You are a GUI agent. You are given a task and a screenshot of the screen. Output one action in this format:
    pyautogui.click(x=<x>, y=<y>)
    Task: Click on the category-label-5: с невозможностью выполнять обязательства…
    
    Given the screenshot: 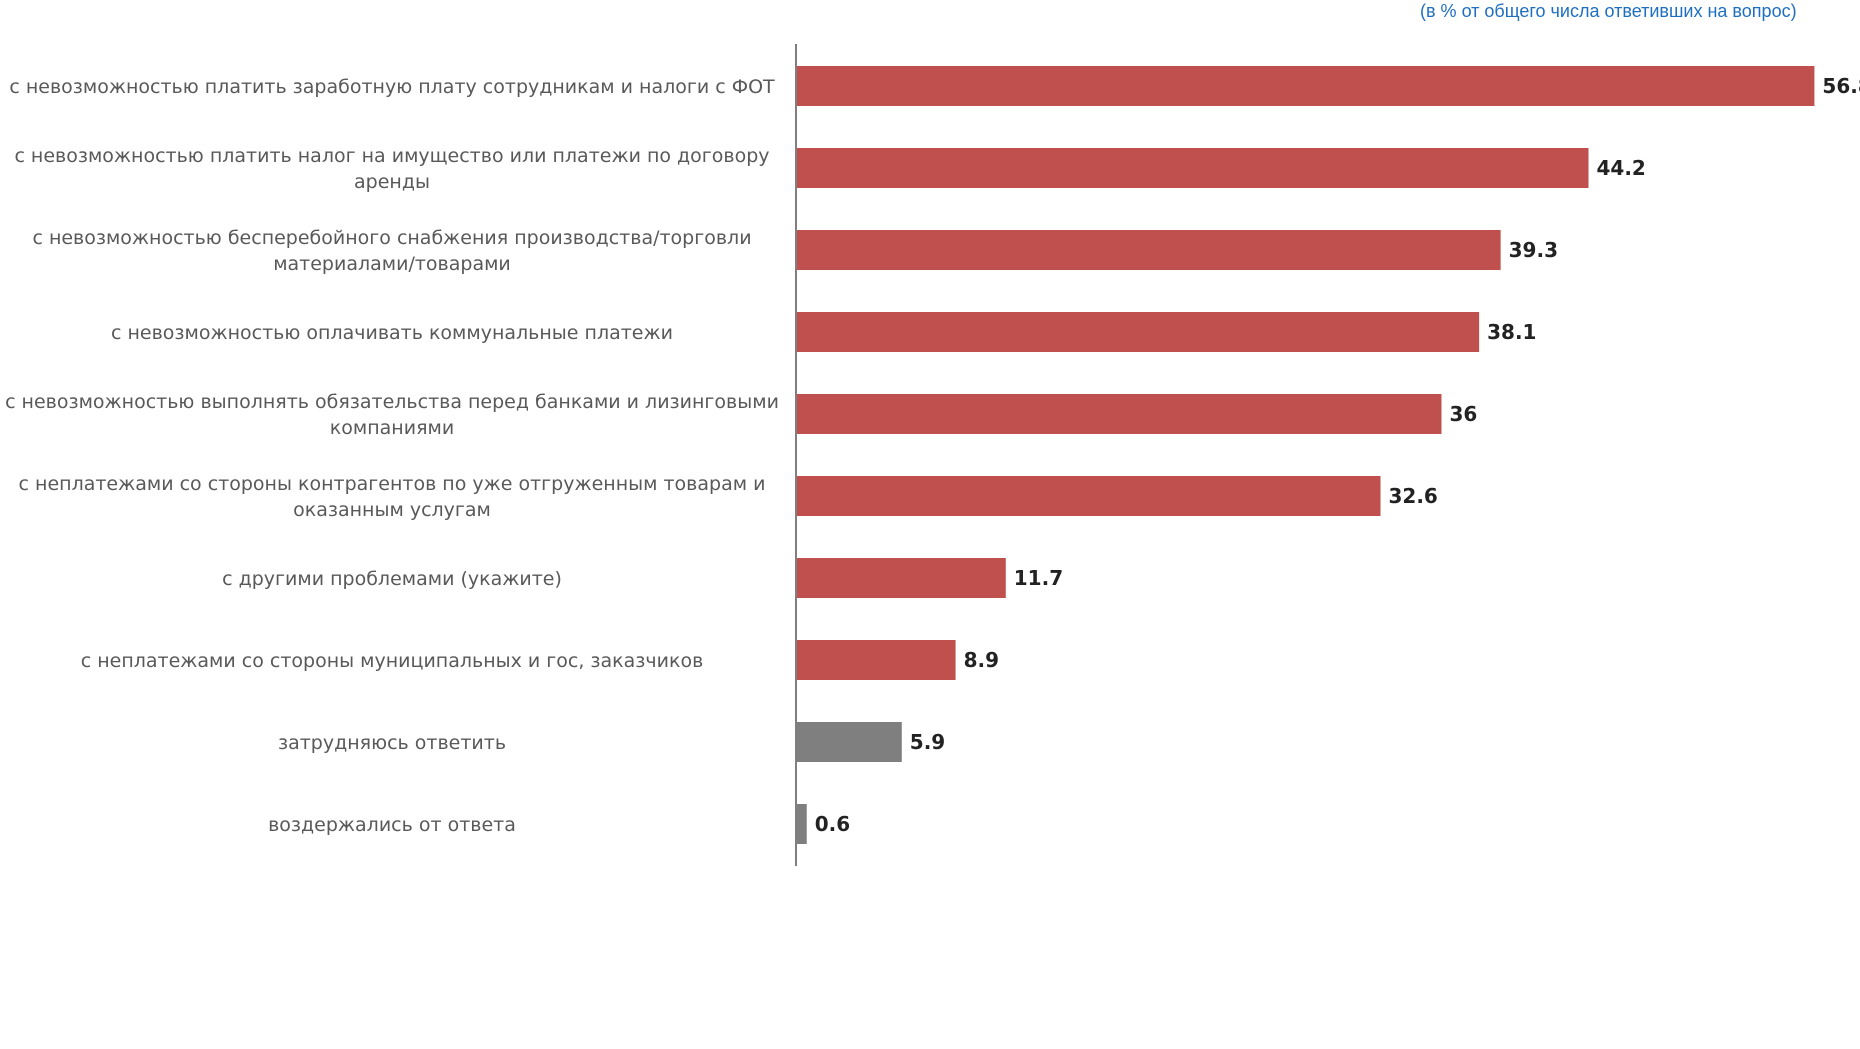 What is the action you would take?
    pyautogui.click(x=392, y=415)
    